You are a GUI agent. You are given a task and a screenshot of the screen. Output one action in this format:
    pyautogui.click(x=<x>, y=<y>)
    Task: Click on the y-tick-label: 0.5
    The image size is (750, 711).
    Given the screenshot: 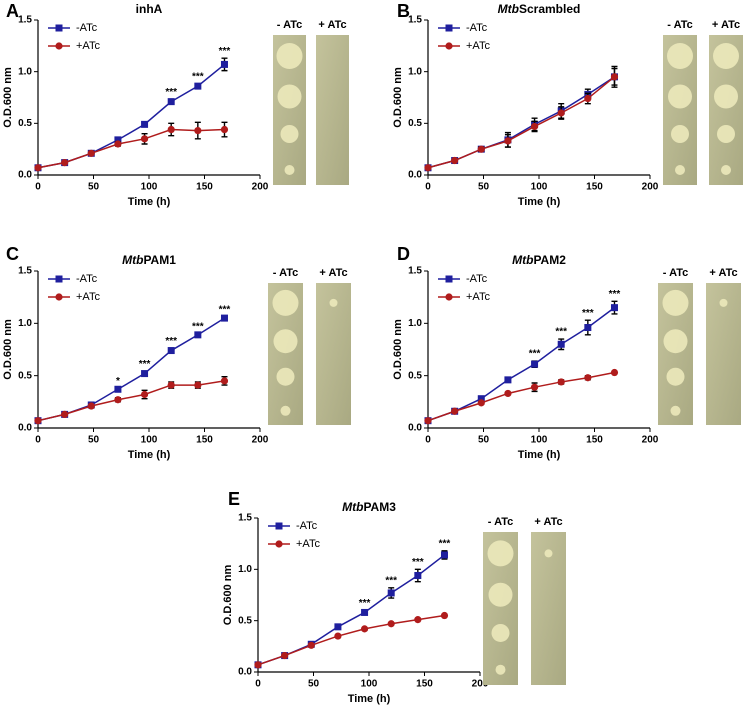 What is the action you would take?
    pyautogui.click(x=25, y=123)
    